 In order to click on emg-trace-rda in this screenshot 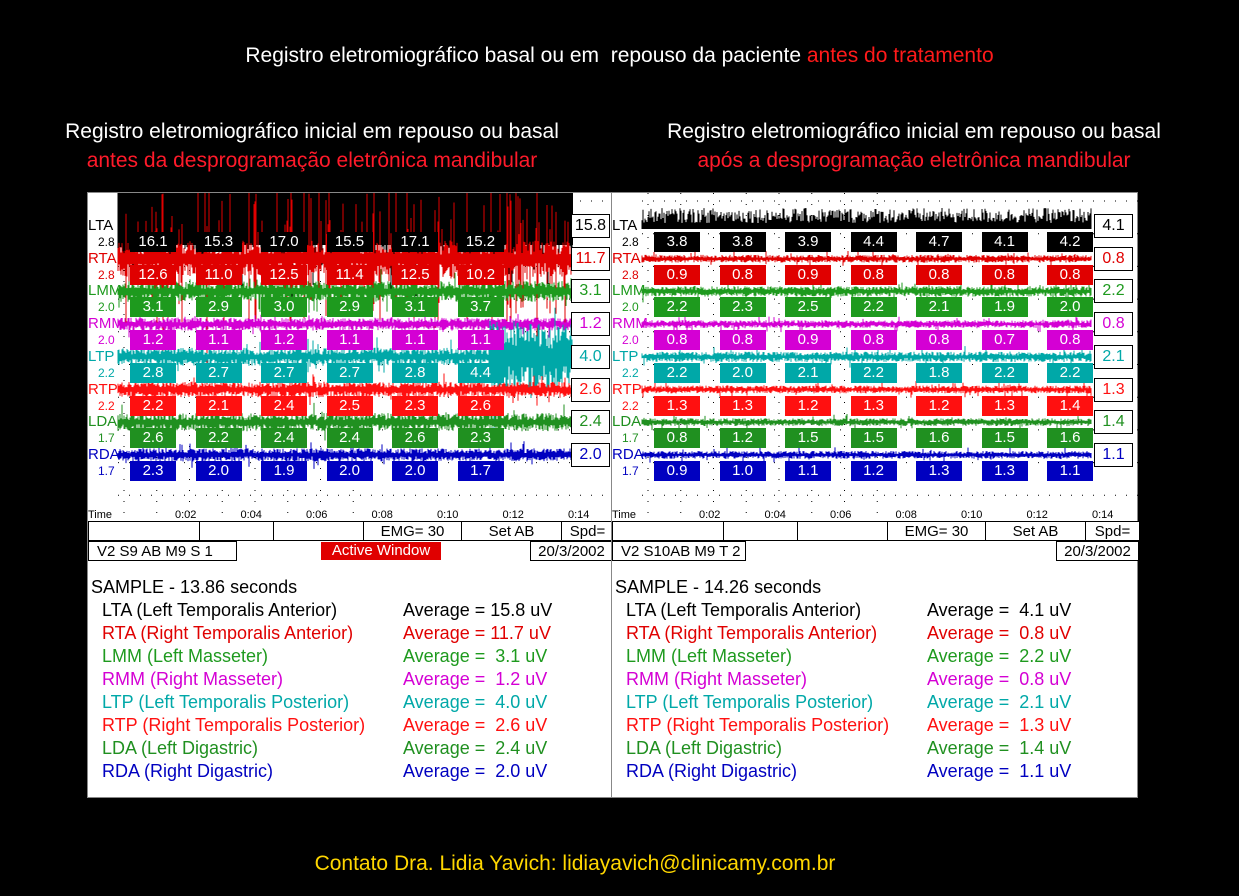, I will do `click(866, 454)`.